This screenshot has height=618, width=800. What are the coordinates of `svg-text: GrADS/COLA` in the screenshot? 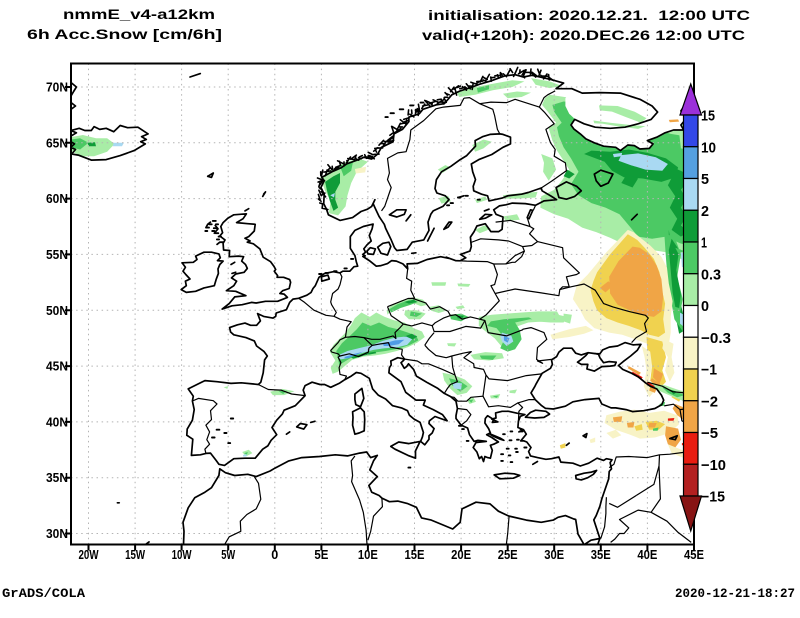 It's located at (43, 593).